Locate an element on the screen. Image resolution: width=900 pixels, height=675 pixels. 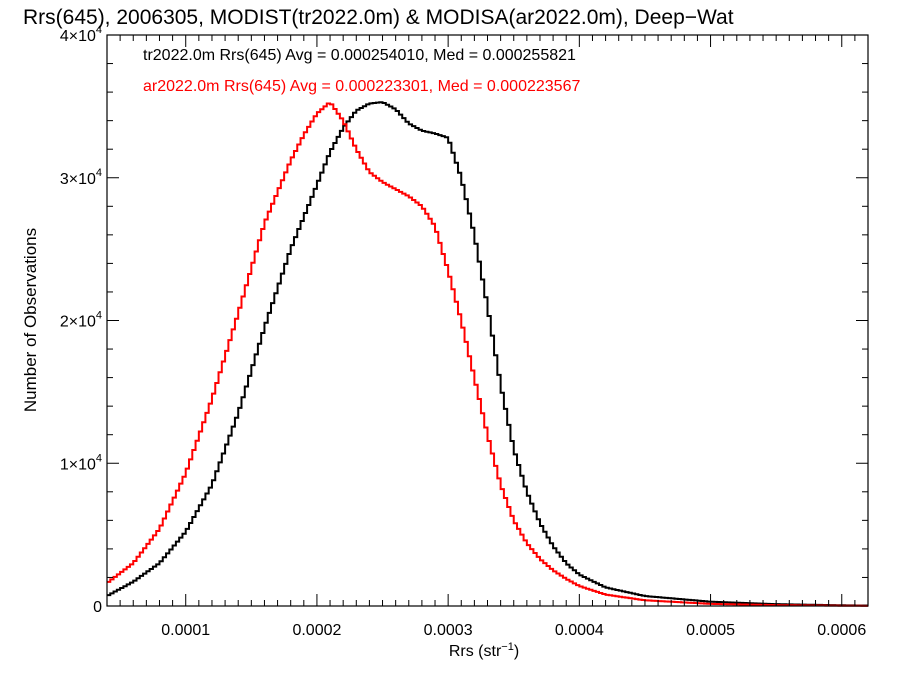
x-axis-label-superscript: −1 is located at coordinates (507, 647).